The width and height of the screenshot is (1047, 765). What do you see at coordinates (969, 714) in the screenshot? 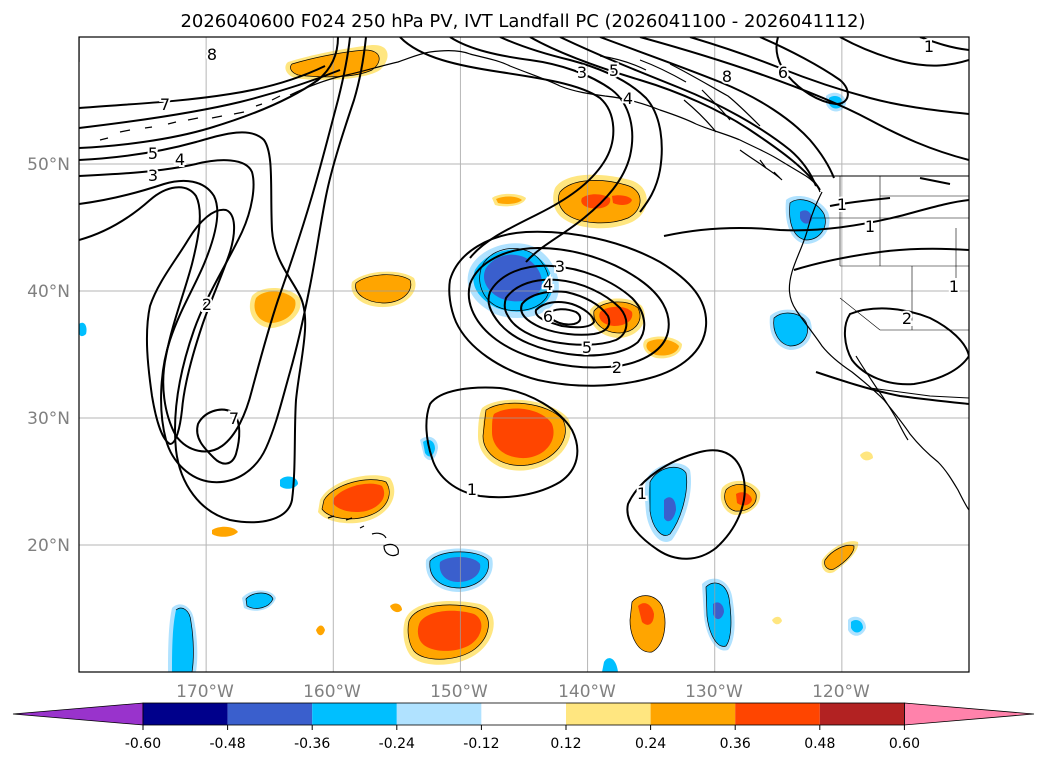
I see `colorbar-extend-high` at bounding box center [969, 714].